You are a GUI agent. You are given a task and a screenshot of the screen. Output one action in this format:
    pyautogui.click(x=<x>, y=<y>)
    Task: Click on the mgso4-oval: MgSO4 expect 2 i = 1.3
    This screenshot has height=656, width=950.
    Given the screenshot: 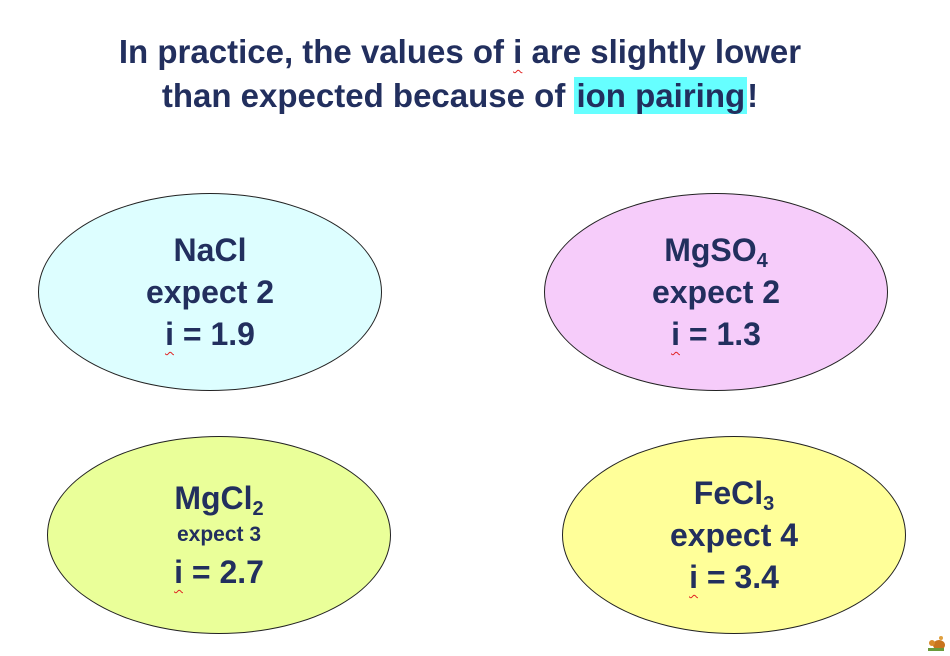 What is the action you would take?
    pyautogui.click(x=716, y=292)
    